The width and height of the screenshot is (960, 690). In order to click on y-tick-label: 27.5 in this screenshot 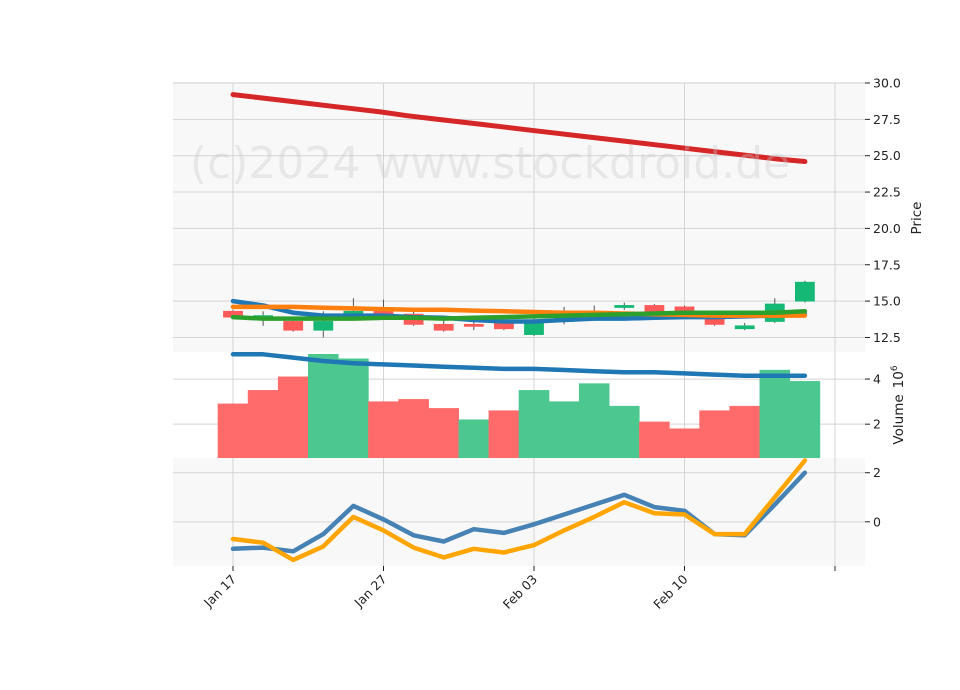, I will do `click(887, 119)`.